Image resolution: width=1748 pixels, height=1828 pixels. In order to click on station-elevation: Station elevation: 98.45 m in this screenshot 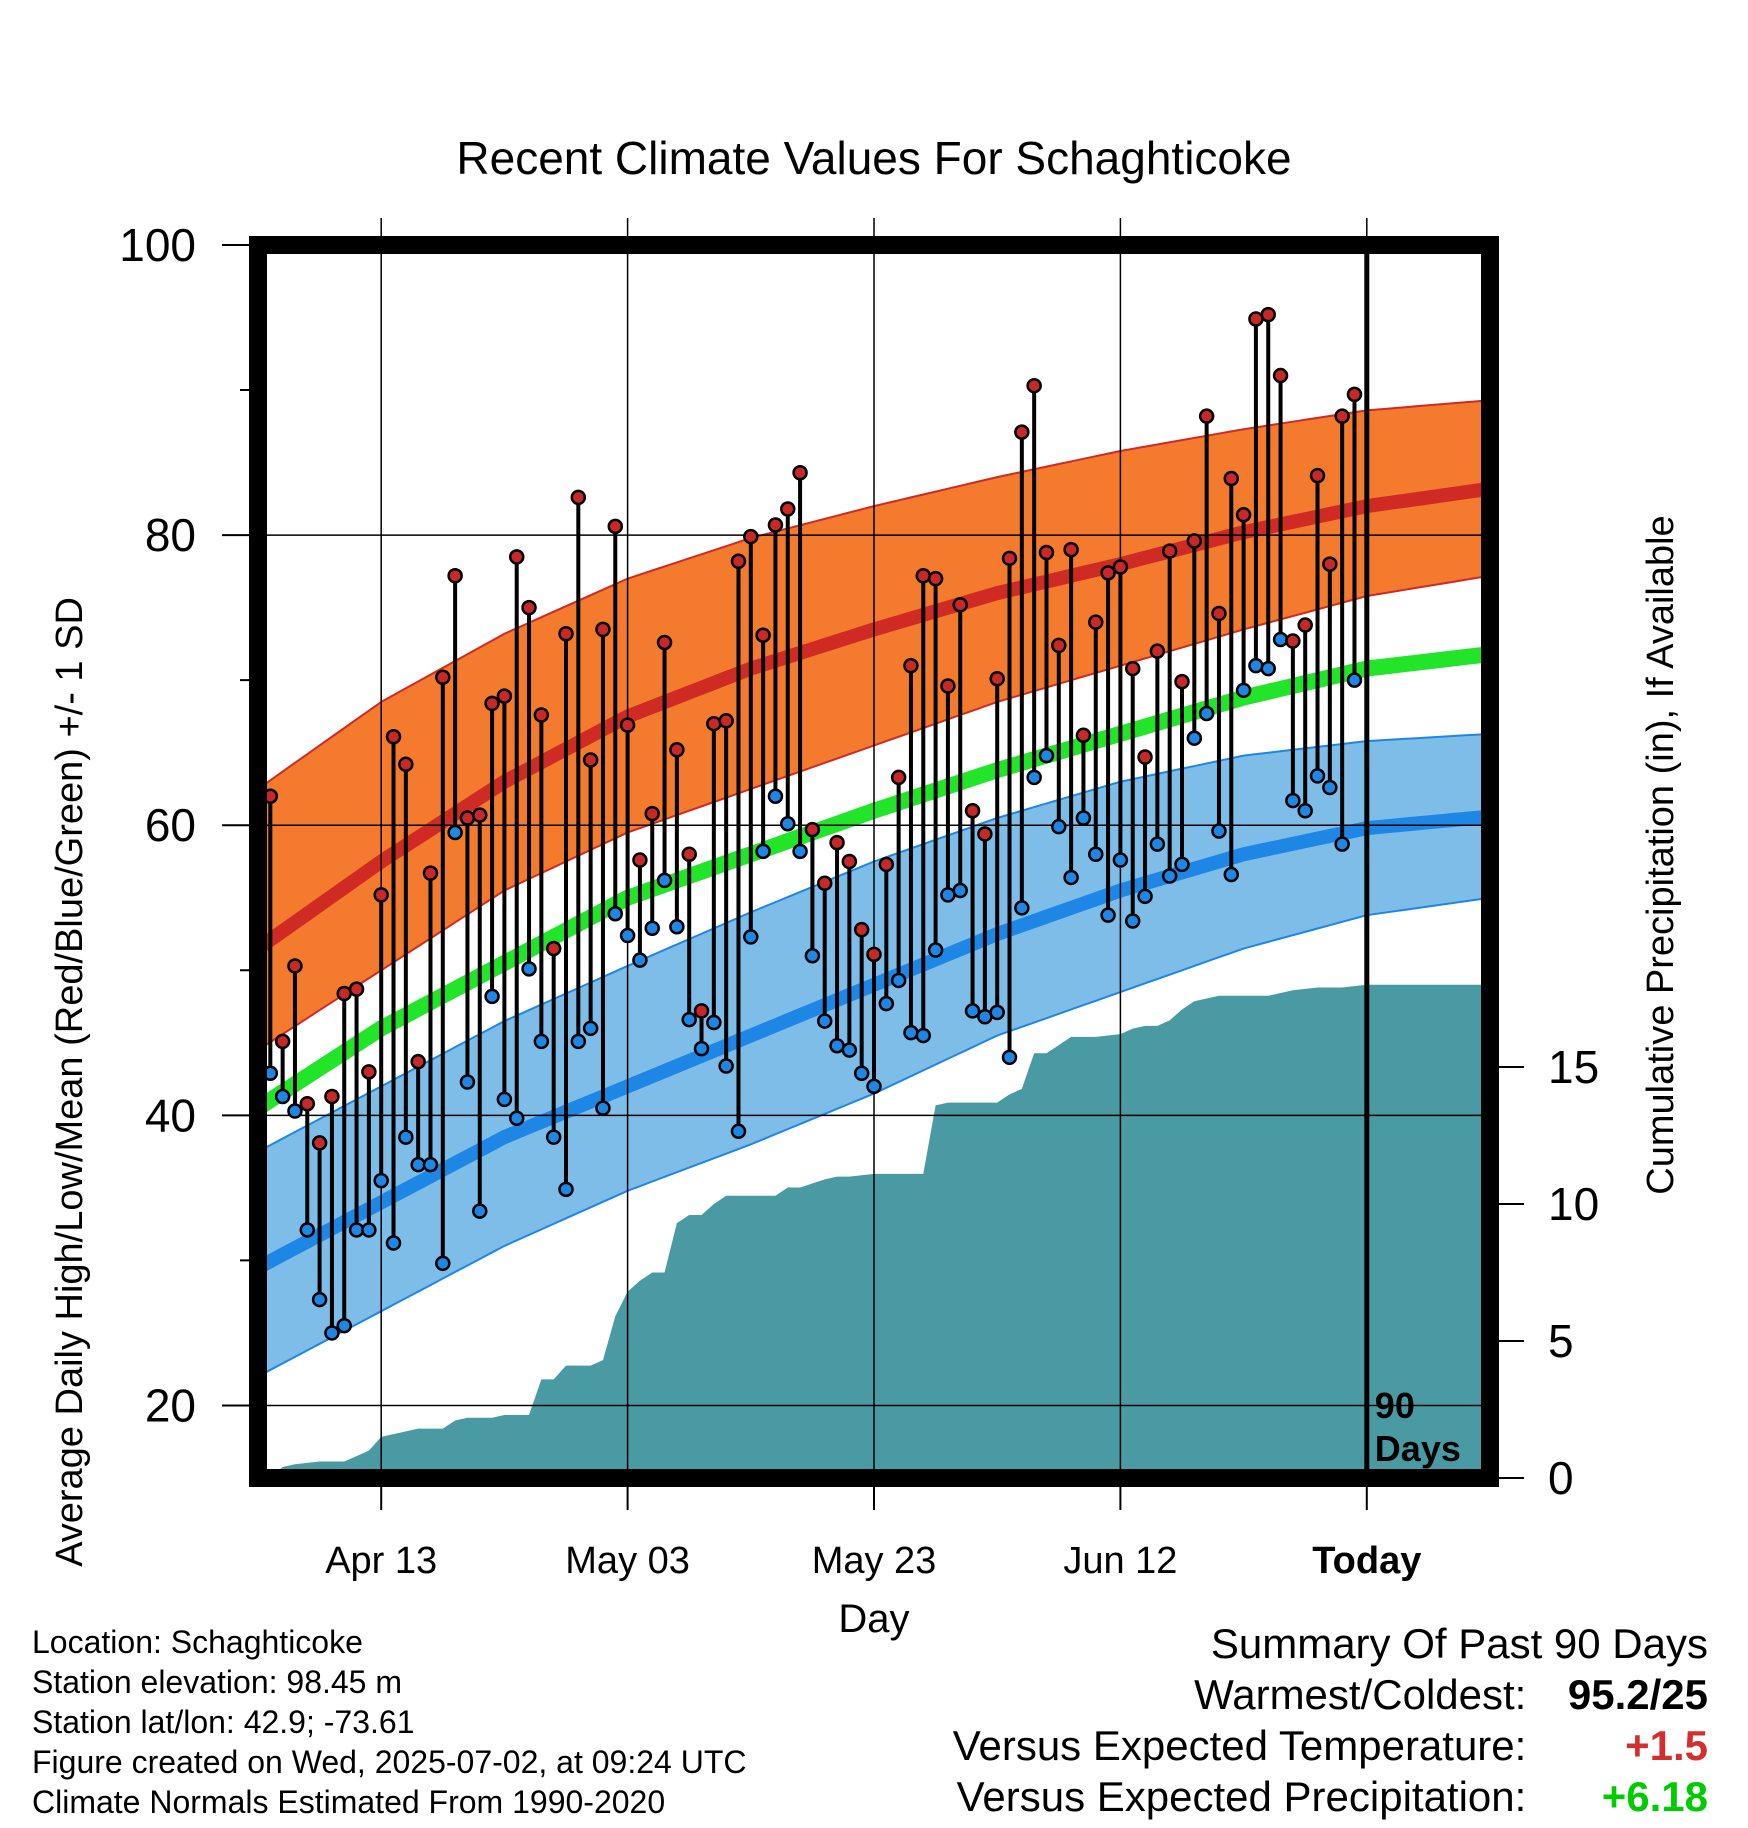, I will do `click(217, 1682)`.